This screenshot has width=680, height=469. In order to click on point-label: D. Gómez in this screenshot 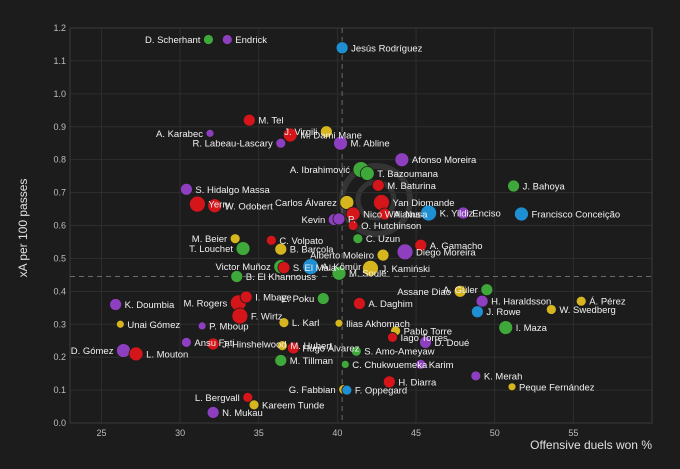, I will do `click(92, 351)`.